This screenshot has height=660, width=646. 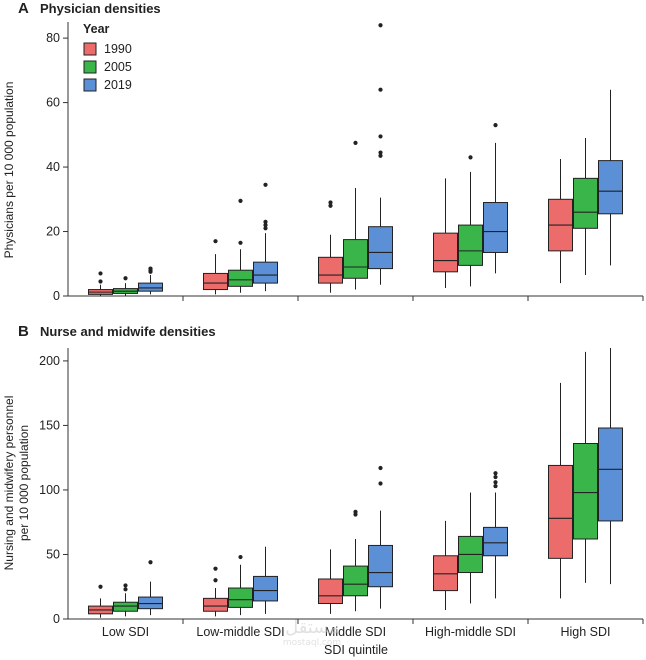 What do you see at coordinates (107, 57) in the screenshot?
I see `legend: Year 1990 2005 2019` at bounding box center [107, 57].